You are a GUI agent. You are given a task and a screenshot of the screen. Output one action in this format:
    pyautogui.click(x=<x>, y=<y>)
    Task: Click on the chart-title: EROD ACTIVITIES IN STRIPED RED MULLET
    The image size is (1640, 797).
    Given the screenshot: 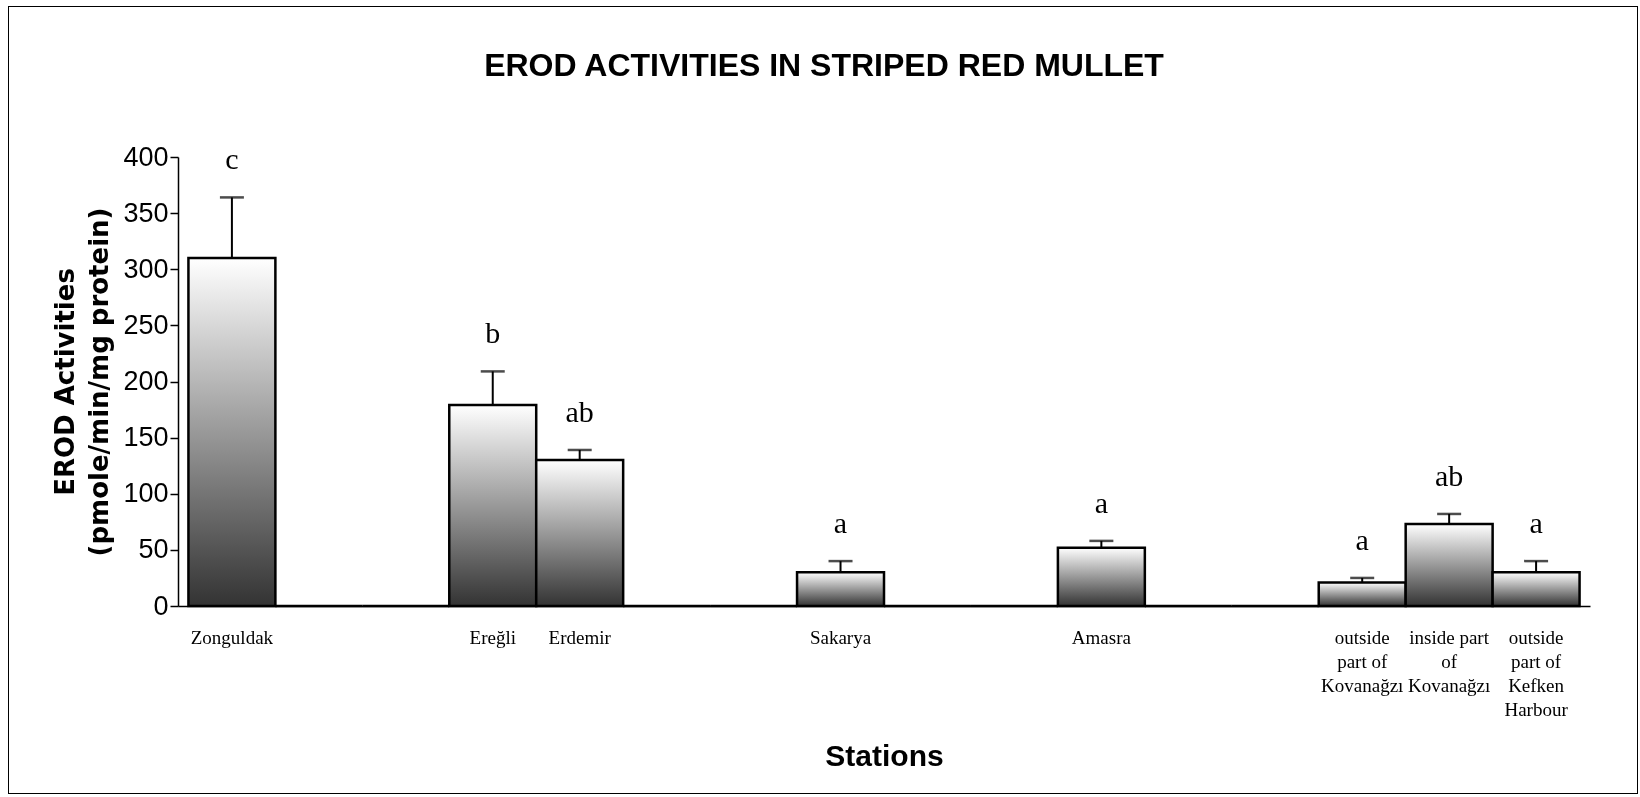 What is the action you would take?
    pyautogui.click(x=824, y=65)
    